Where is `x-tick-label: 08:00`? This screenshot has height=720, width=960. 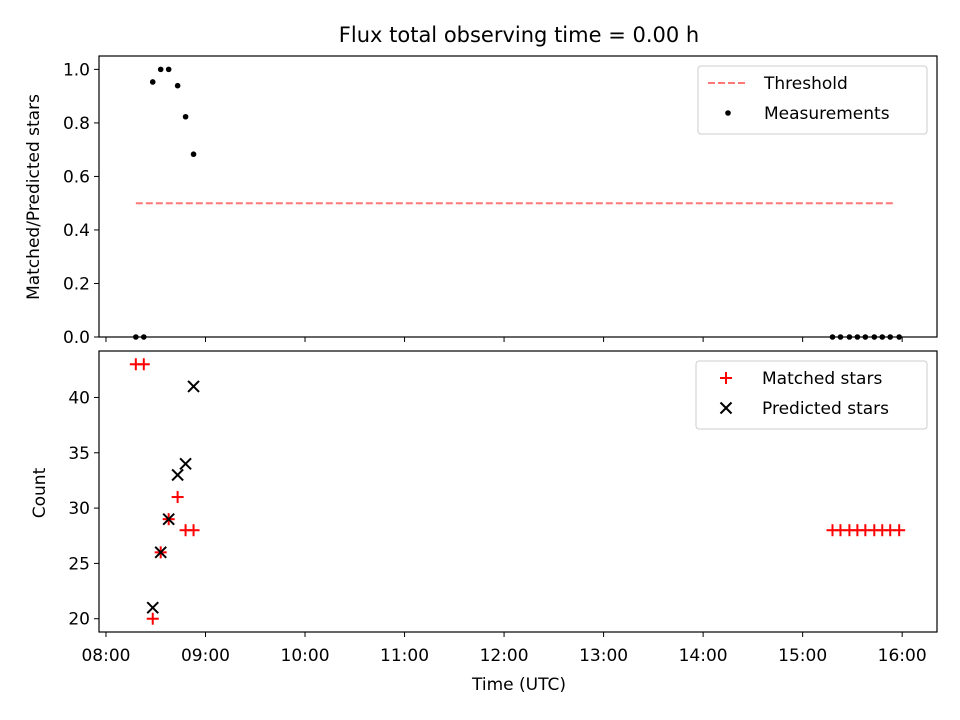
x-tick-label: 08:00 is located at coordinates (105, 656).